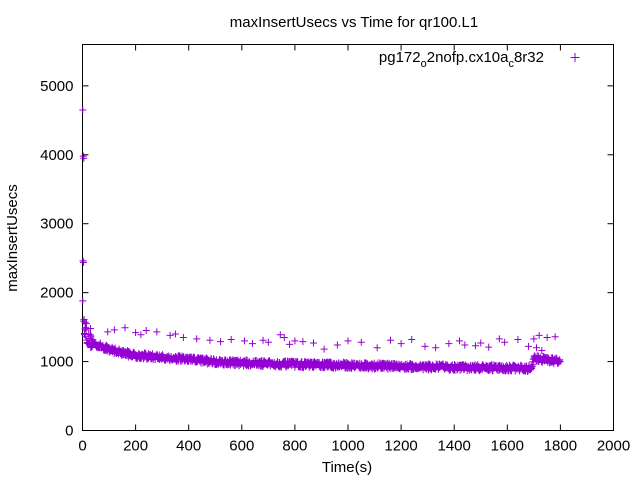  I want to click on legend-label-part-1: pg172, so click(400, 57).